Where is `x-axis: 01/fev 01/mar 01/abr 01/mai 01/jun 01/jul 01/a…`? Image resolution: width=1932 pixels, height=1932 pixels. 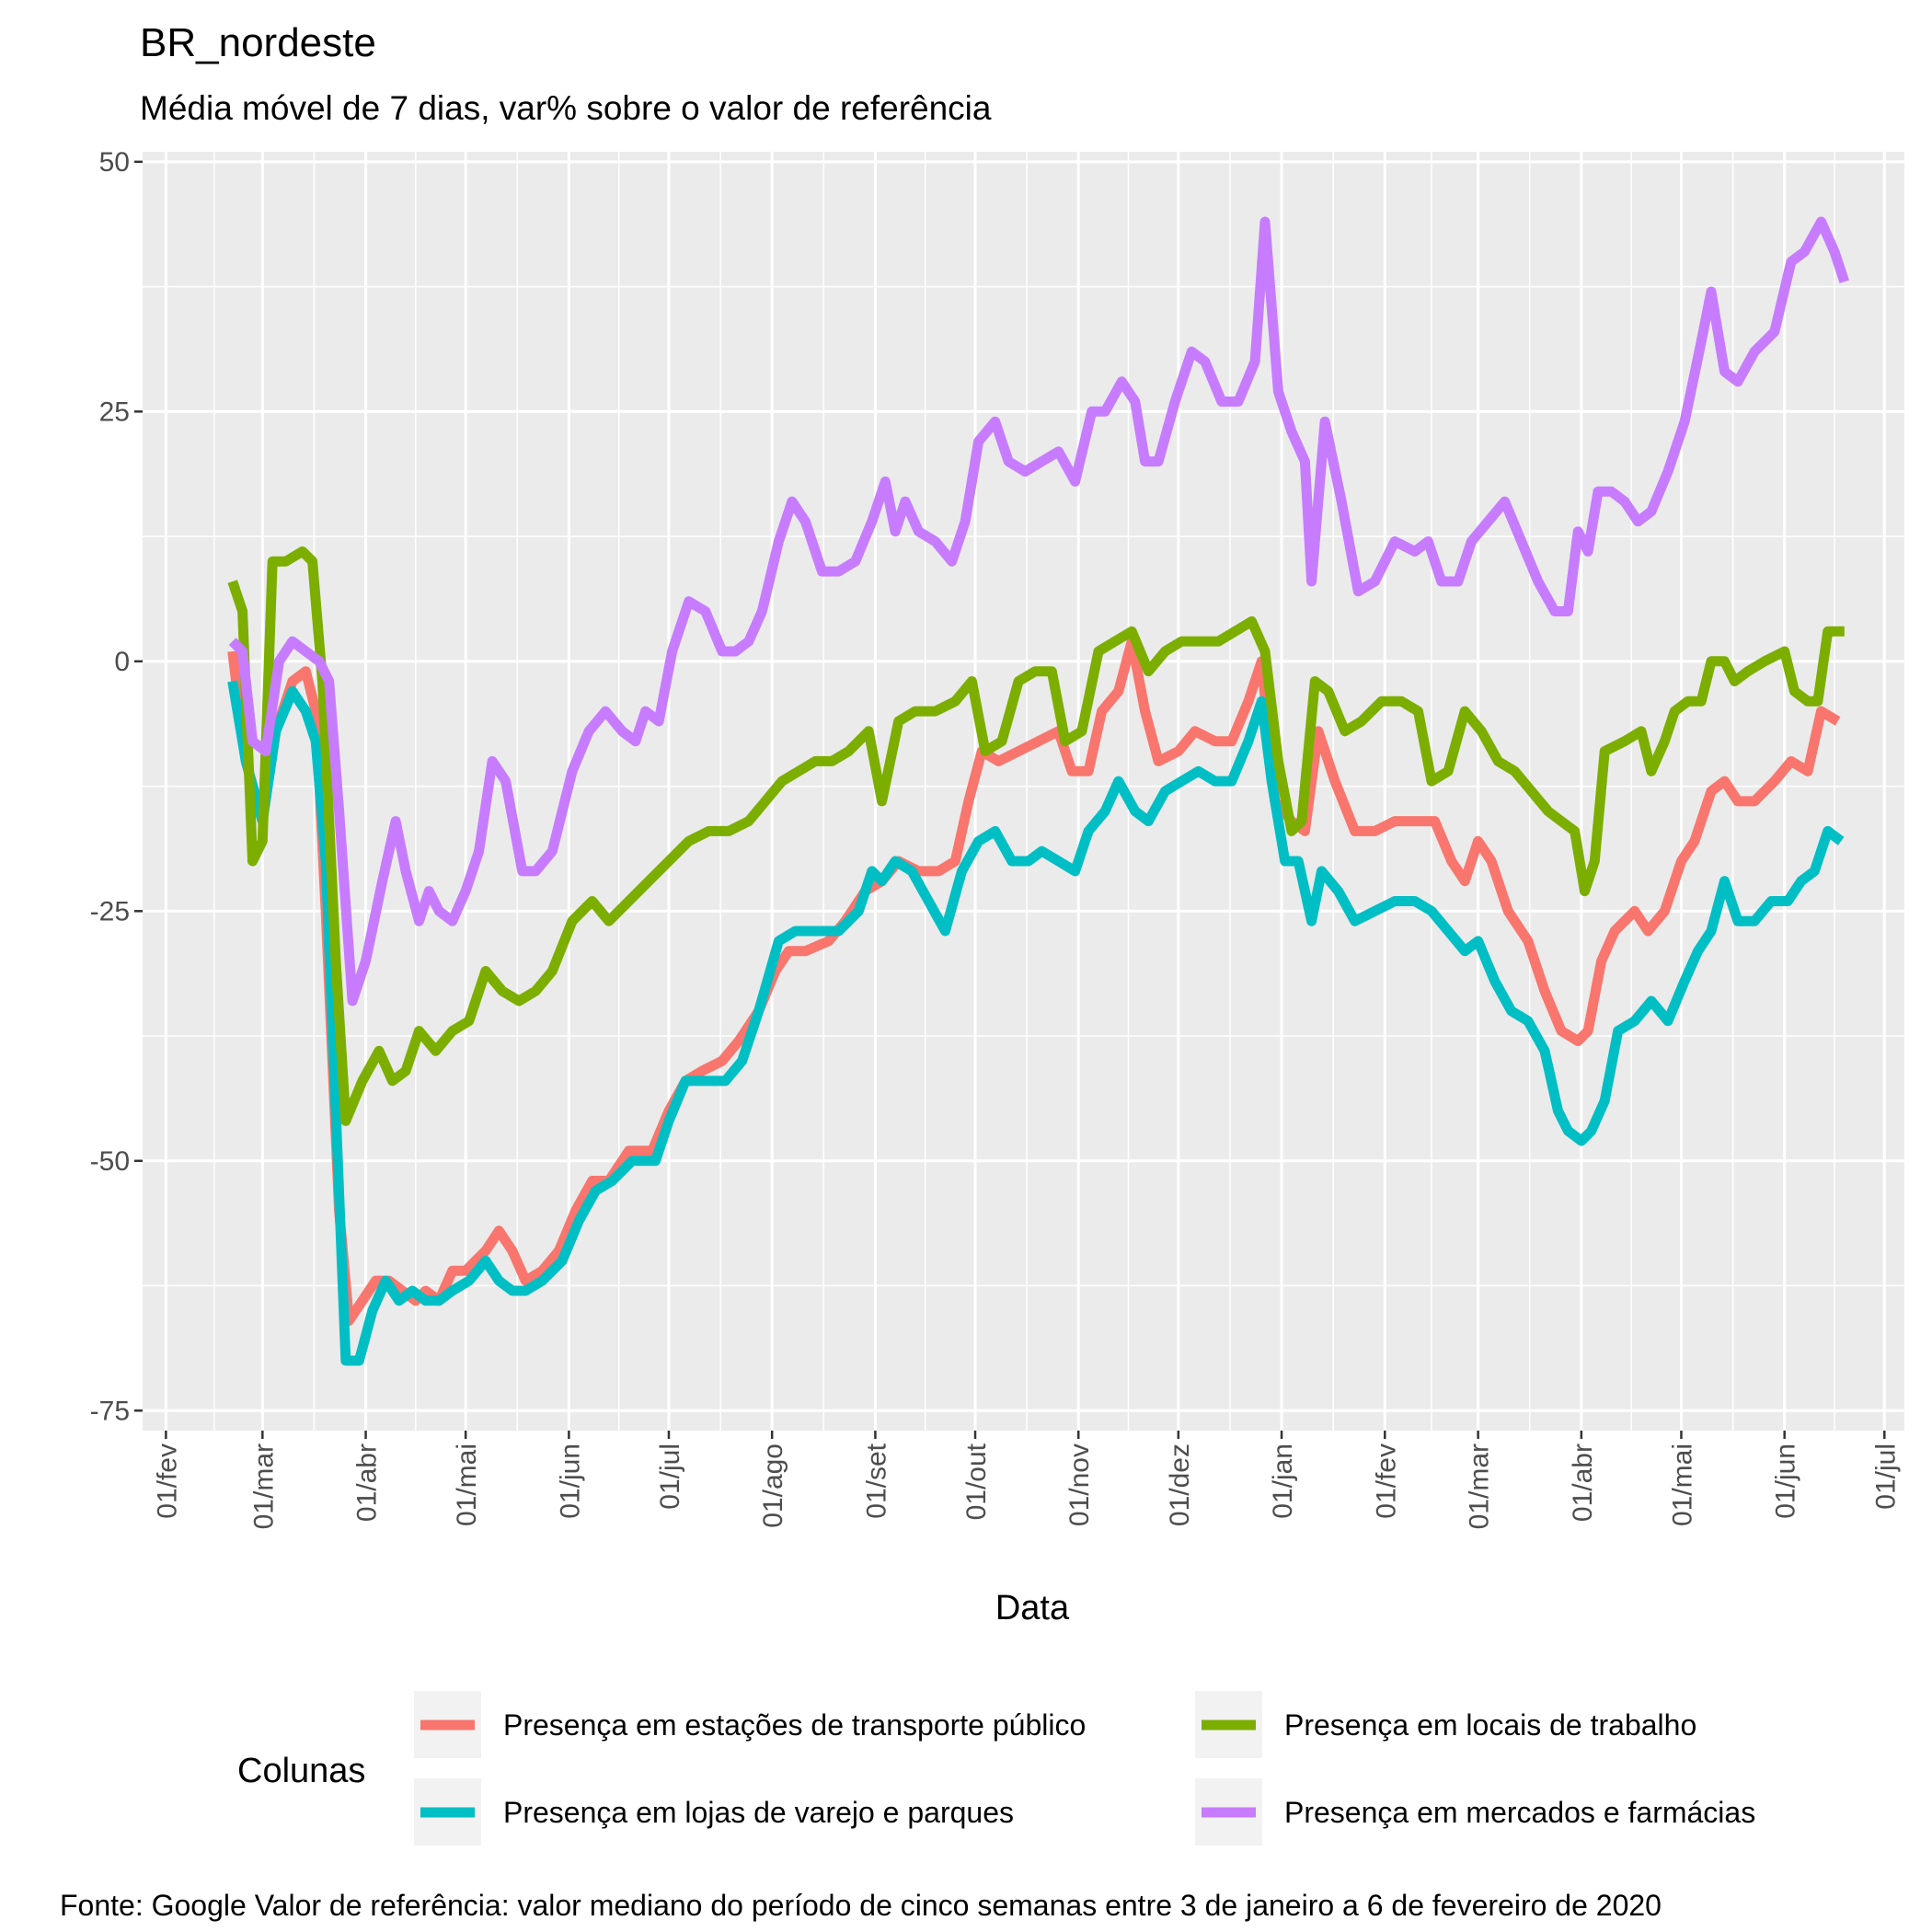
x-axis: 01/fev 01/mar 01/abr 01/mai 01/jun 01/jul 01/a… is located at coordinates (1026, 1480).